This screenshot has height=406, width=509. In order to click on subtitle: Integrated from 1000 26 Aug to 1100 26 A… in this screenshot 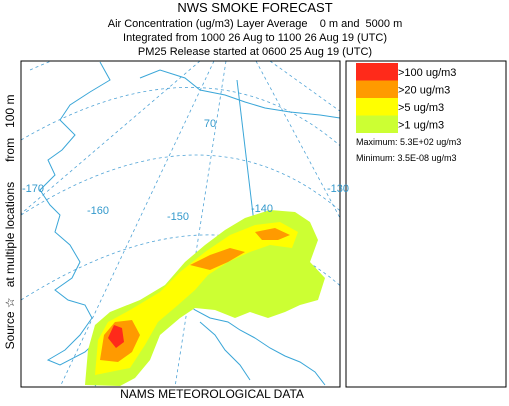, I will do `click(255, 38)`.